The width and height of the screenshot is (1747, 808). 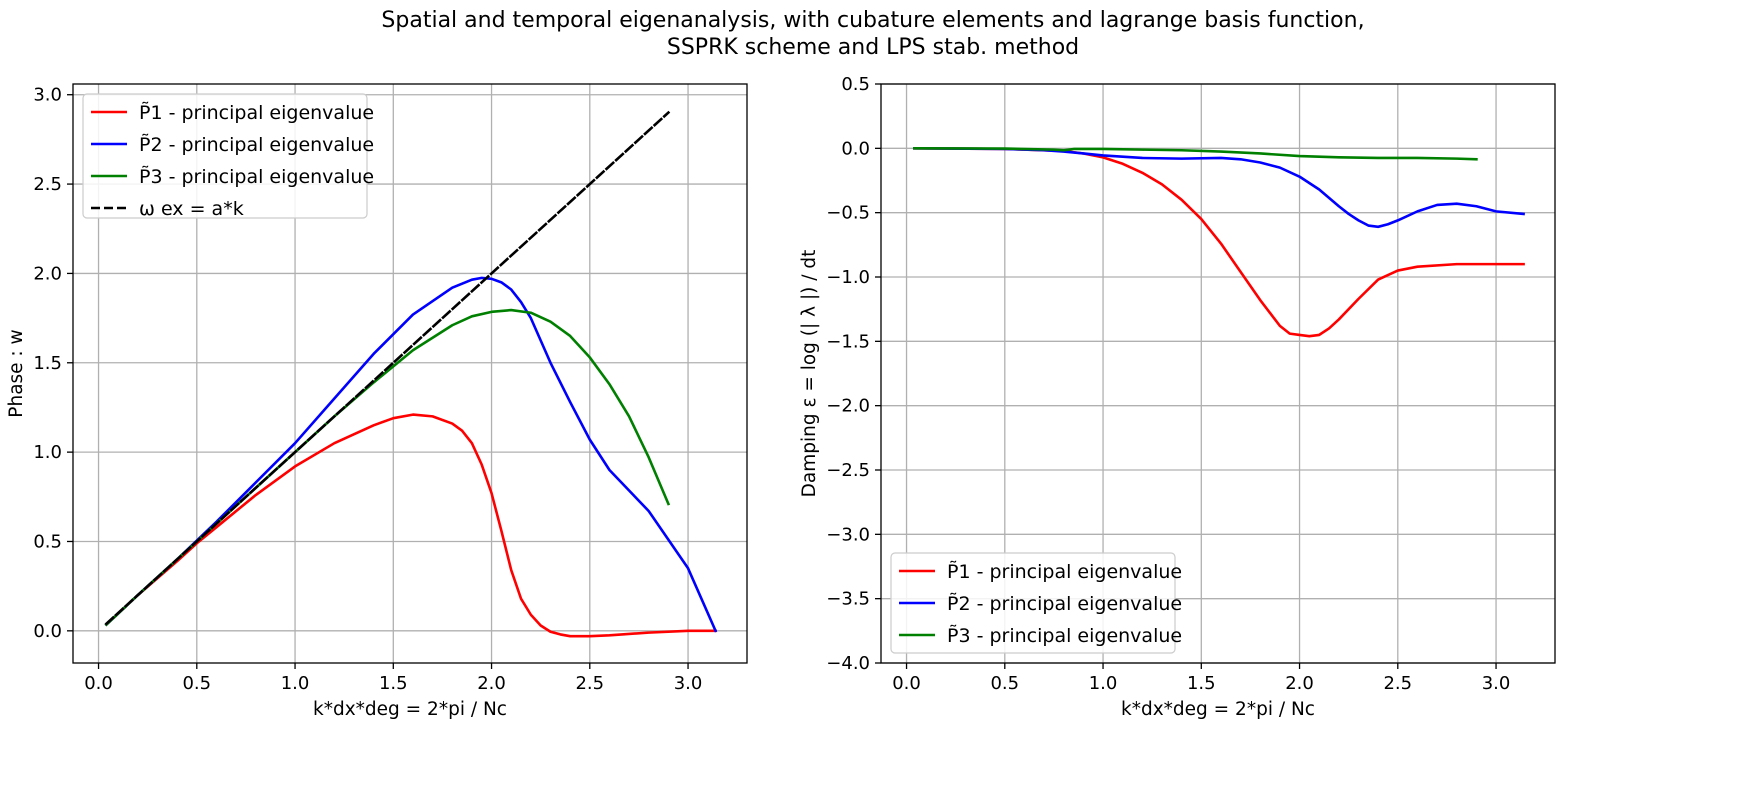 What do you see at coordinates (848, 470) in the screenshot?
I see `y-tick-label: −2.5` at bounding box center [848, 470].